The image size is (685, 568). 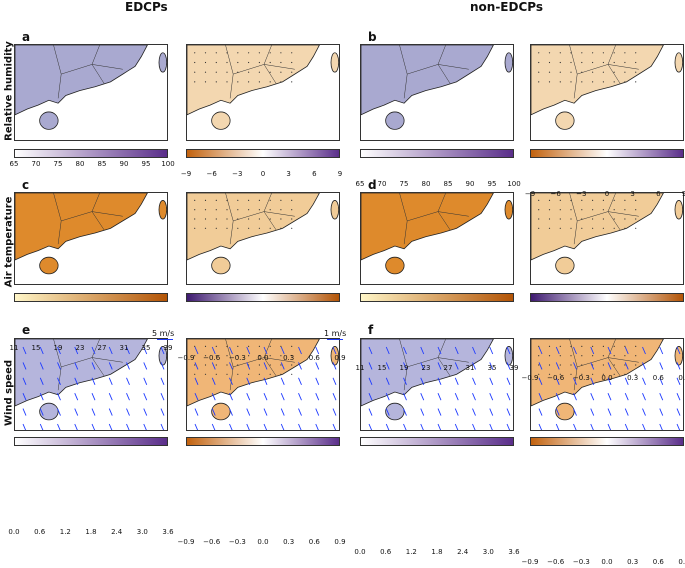 What do you see at coordinates (448, 184) in the screenshot?
I see `colorbar-tick-label: 85` at bounding box center [448, 184].